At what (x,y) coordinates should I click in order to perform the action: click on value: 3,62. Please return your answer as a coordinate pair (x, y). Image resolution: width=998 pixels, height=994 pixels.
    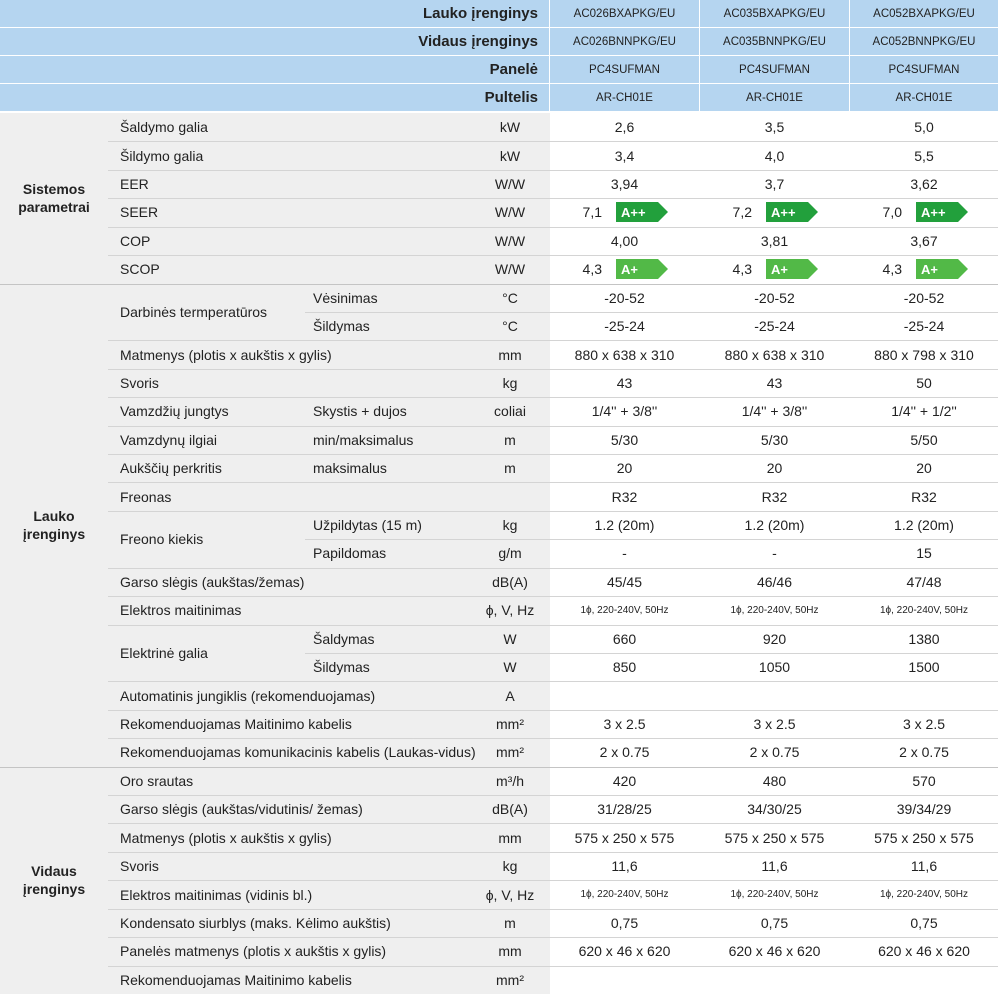
    Looking at the image, I should click on (924, 184).